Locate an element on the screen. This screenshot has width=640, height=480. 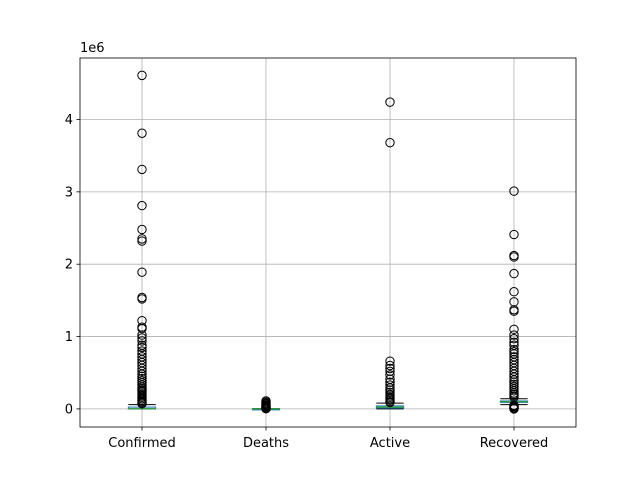
x-axis: Confirmed Deaths Active Recovered is located at coordinates (328, 439).